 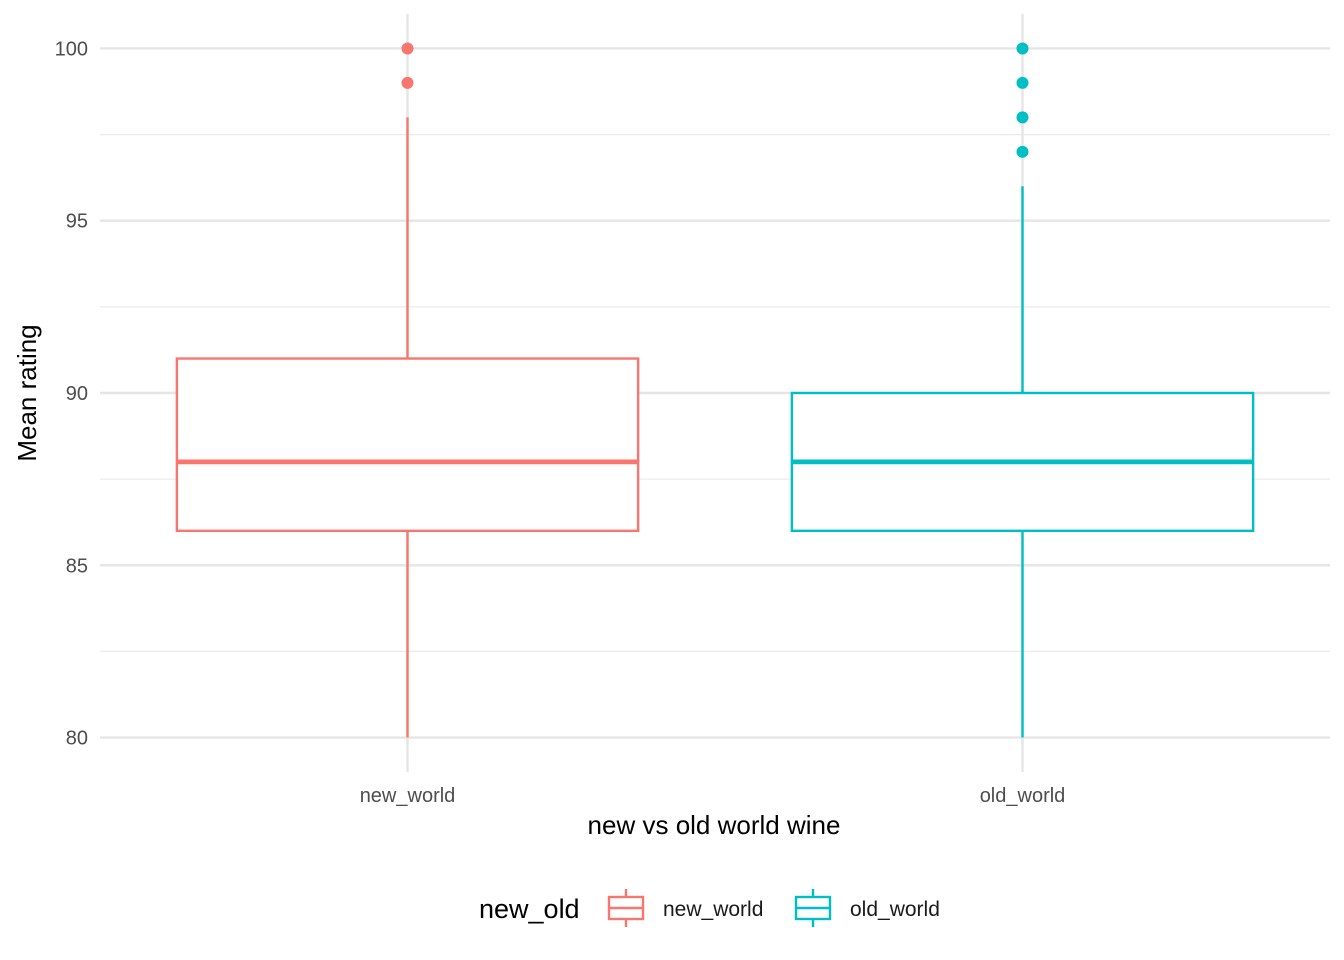 I want to click on legend-key-new_world: new_world, so click(x=685, y=908).